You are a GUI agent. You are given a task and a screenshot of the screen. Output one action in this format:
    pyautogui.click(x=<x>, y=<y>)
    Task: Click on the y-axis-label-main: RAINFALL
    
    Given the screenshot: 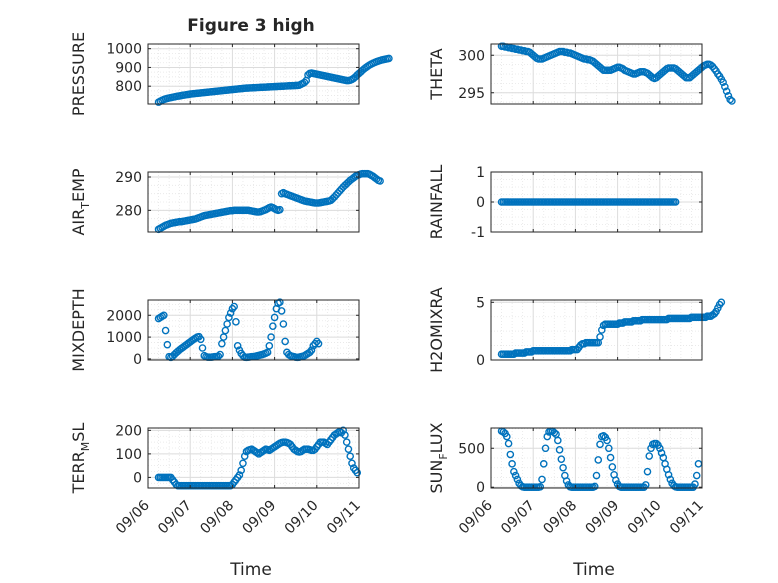 What is the action you would take?
    pyautogui.click(x=436, y=202)
    